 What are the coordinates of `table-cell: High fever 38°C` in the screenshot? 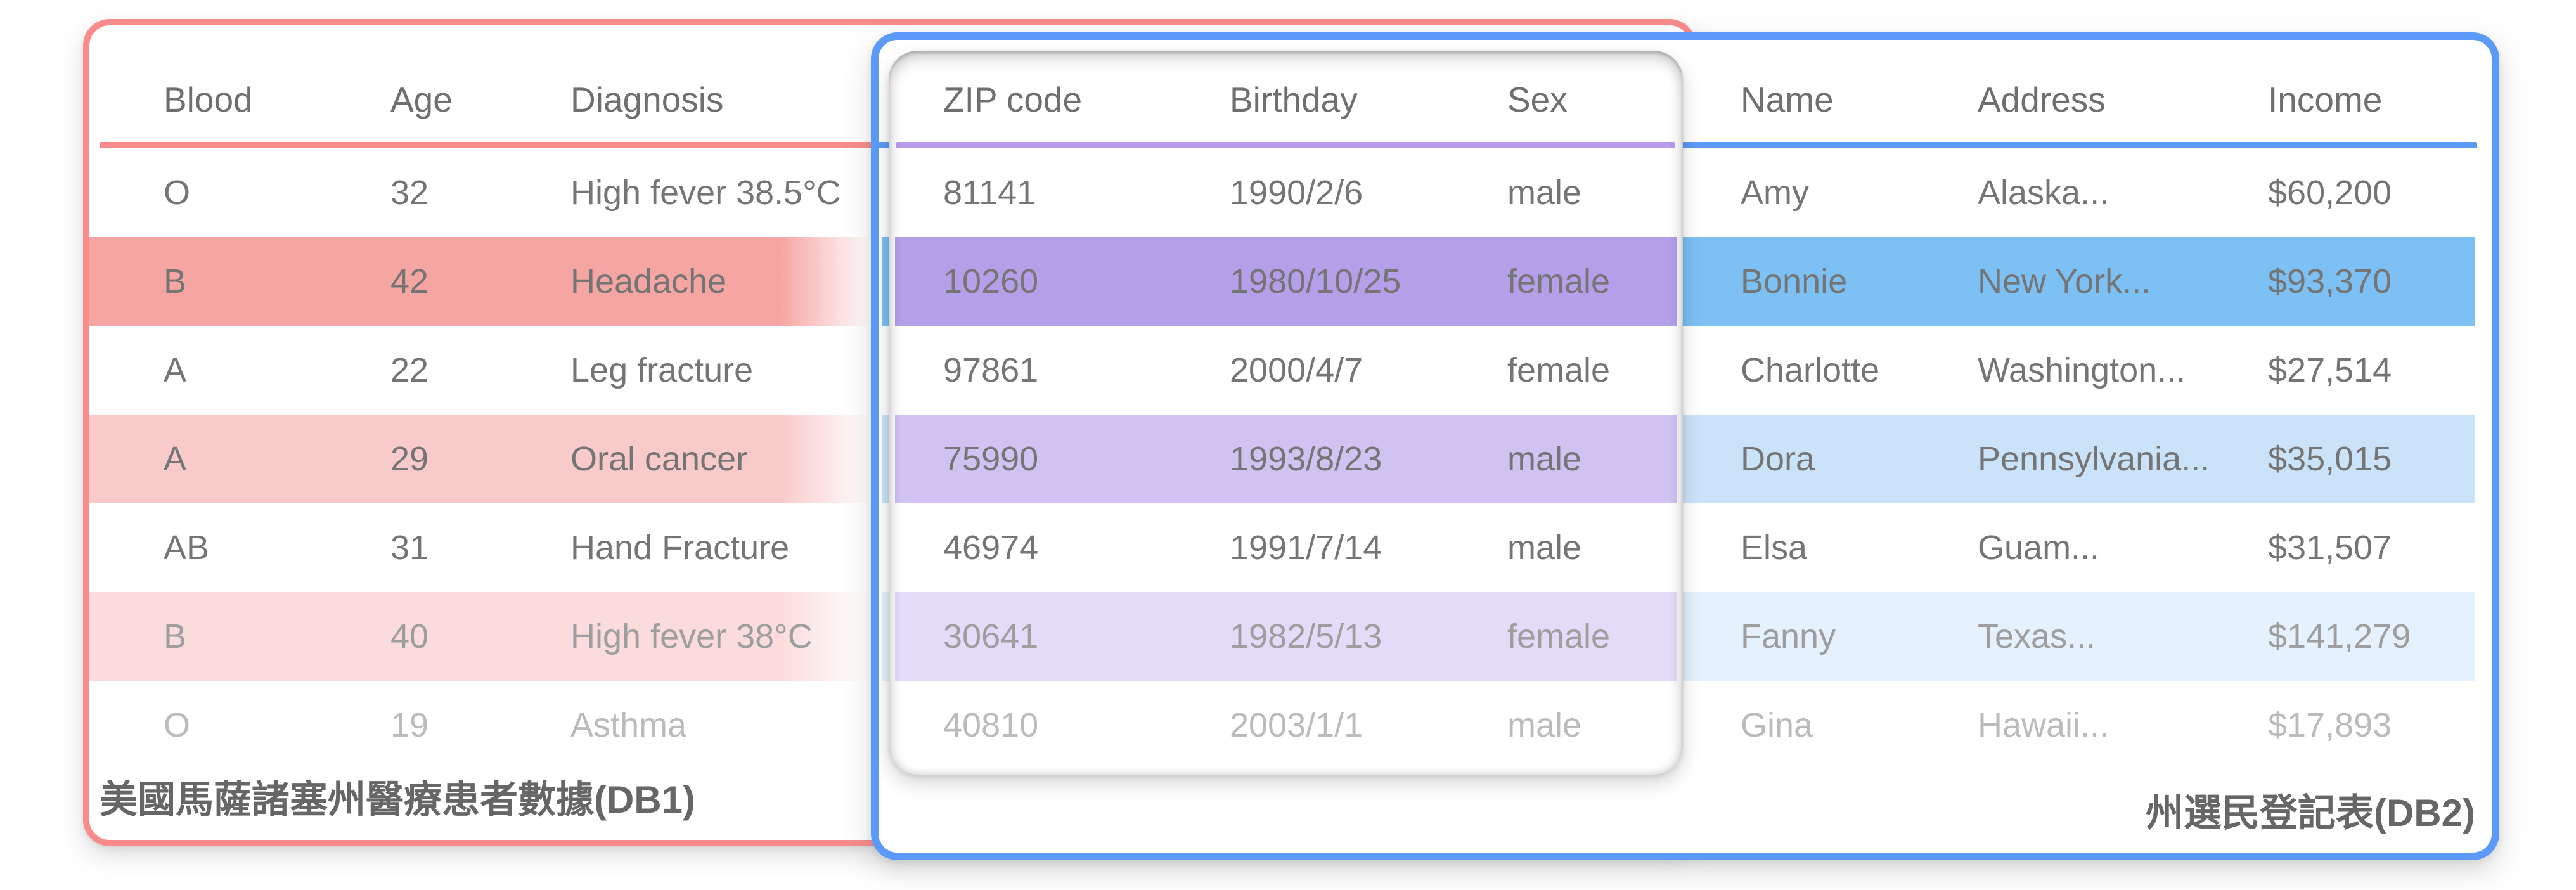 It's located at (691, 636).